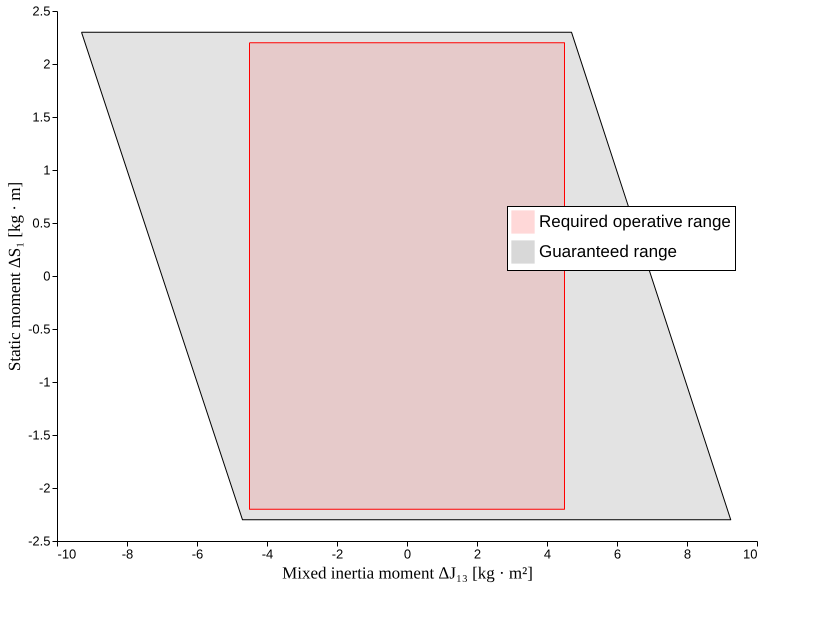  I want to click on legend-label: Guaranteed range, so click(608, 251).